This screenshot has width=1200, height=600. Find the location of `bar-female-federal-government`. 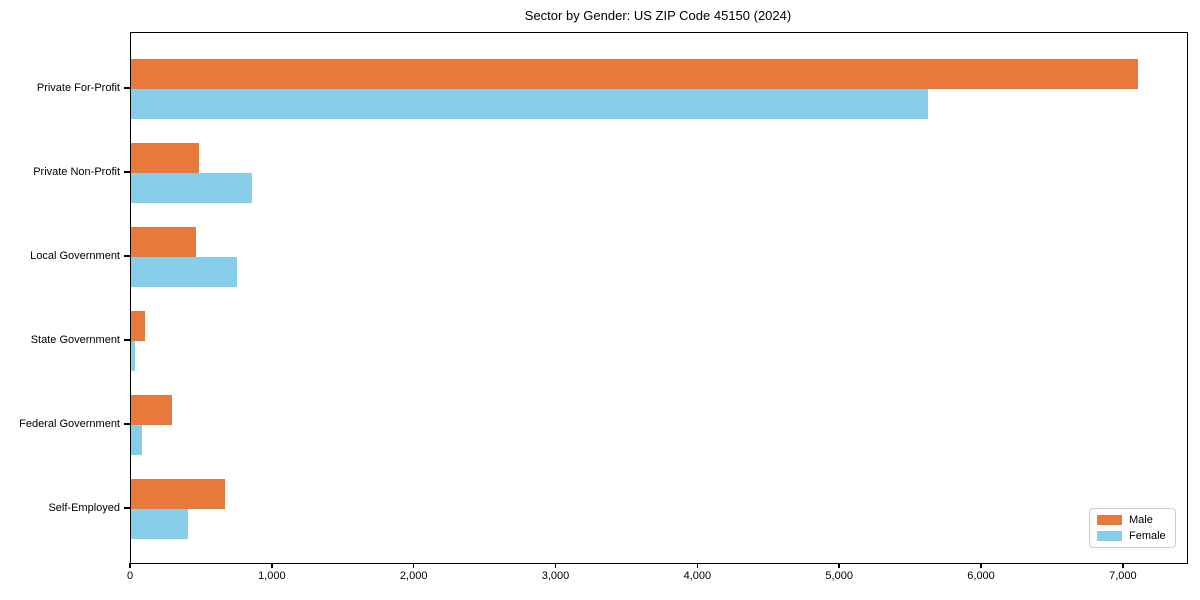

bar-female-federal-government is located at coordinates (136, 440).